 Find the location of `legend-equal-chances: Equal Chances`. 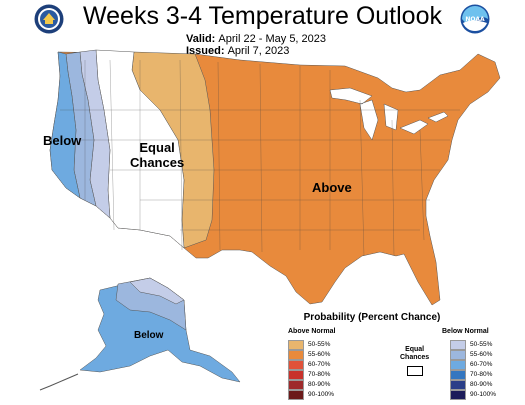

legend-equal-chances: Equal Chances is located at coordinates (414, 354).